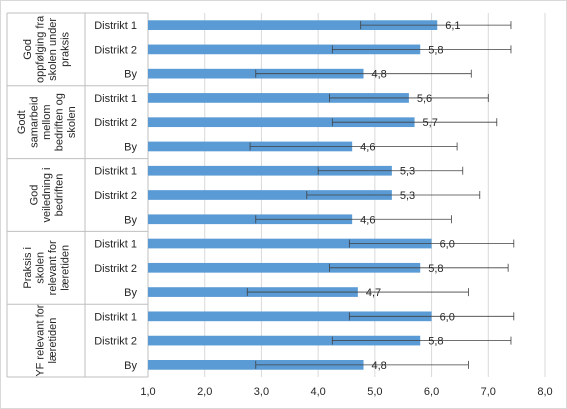 This screenshot has width=567, height=409. What do you see at coordinates (53, 49) in the screenshot?
I see `group-label-line: skolen under` at bounding box center [53, 49].